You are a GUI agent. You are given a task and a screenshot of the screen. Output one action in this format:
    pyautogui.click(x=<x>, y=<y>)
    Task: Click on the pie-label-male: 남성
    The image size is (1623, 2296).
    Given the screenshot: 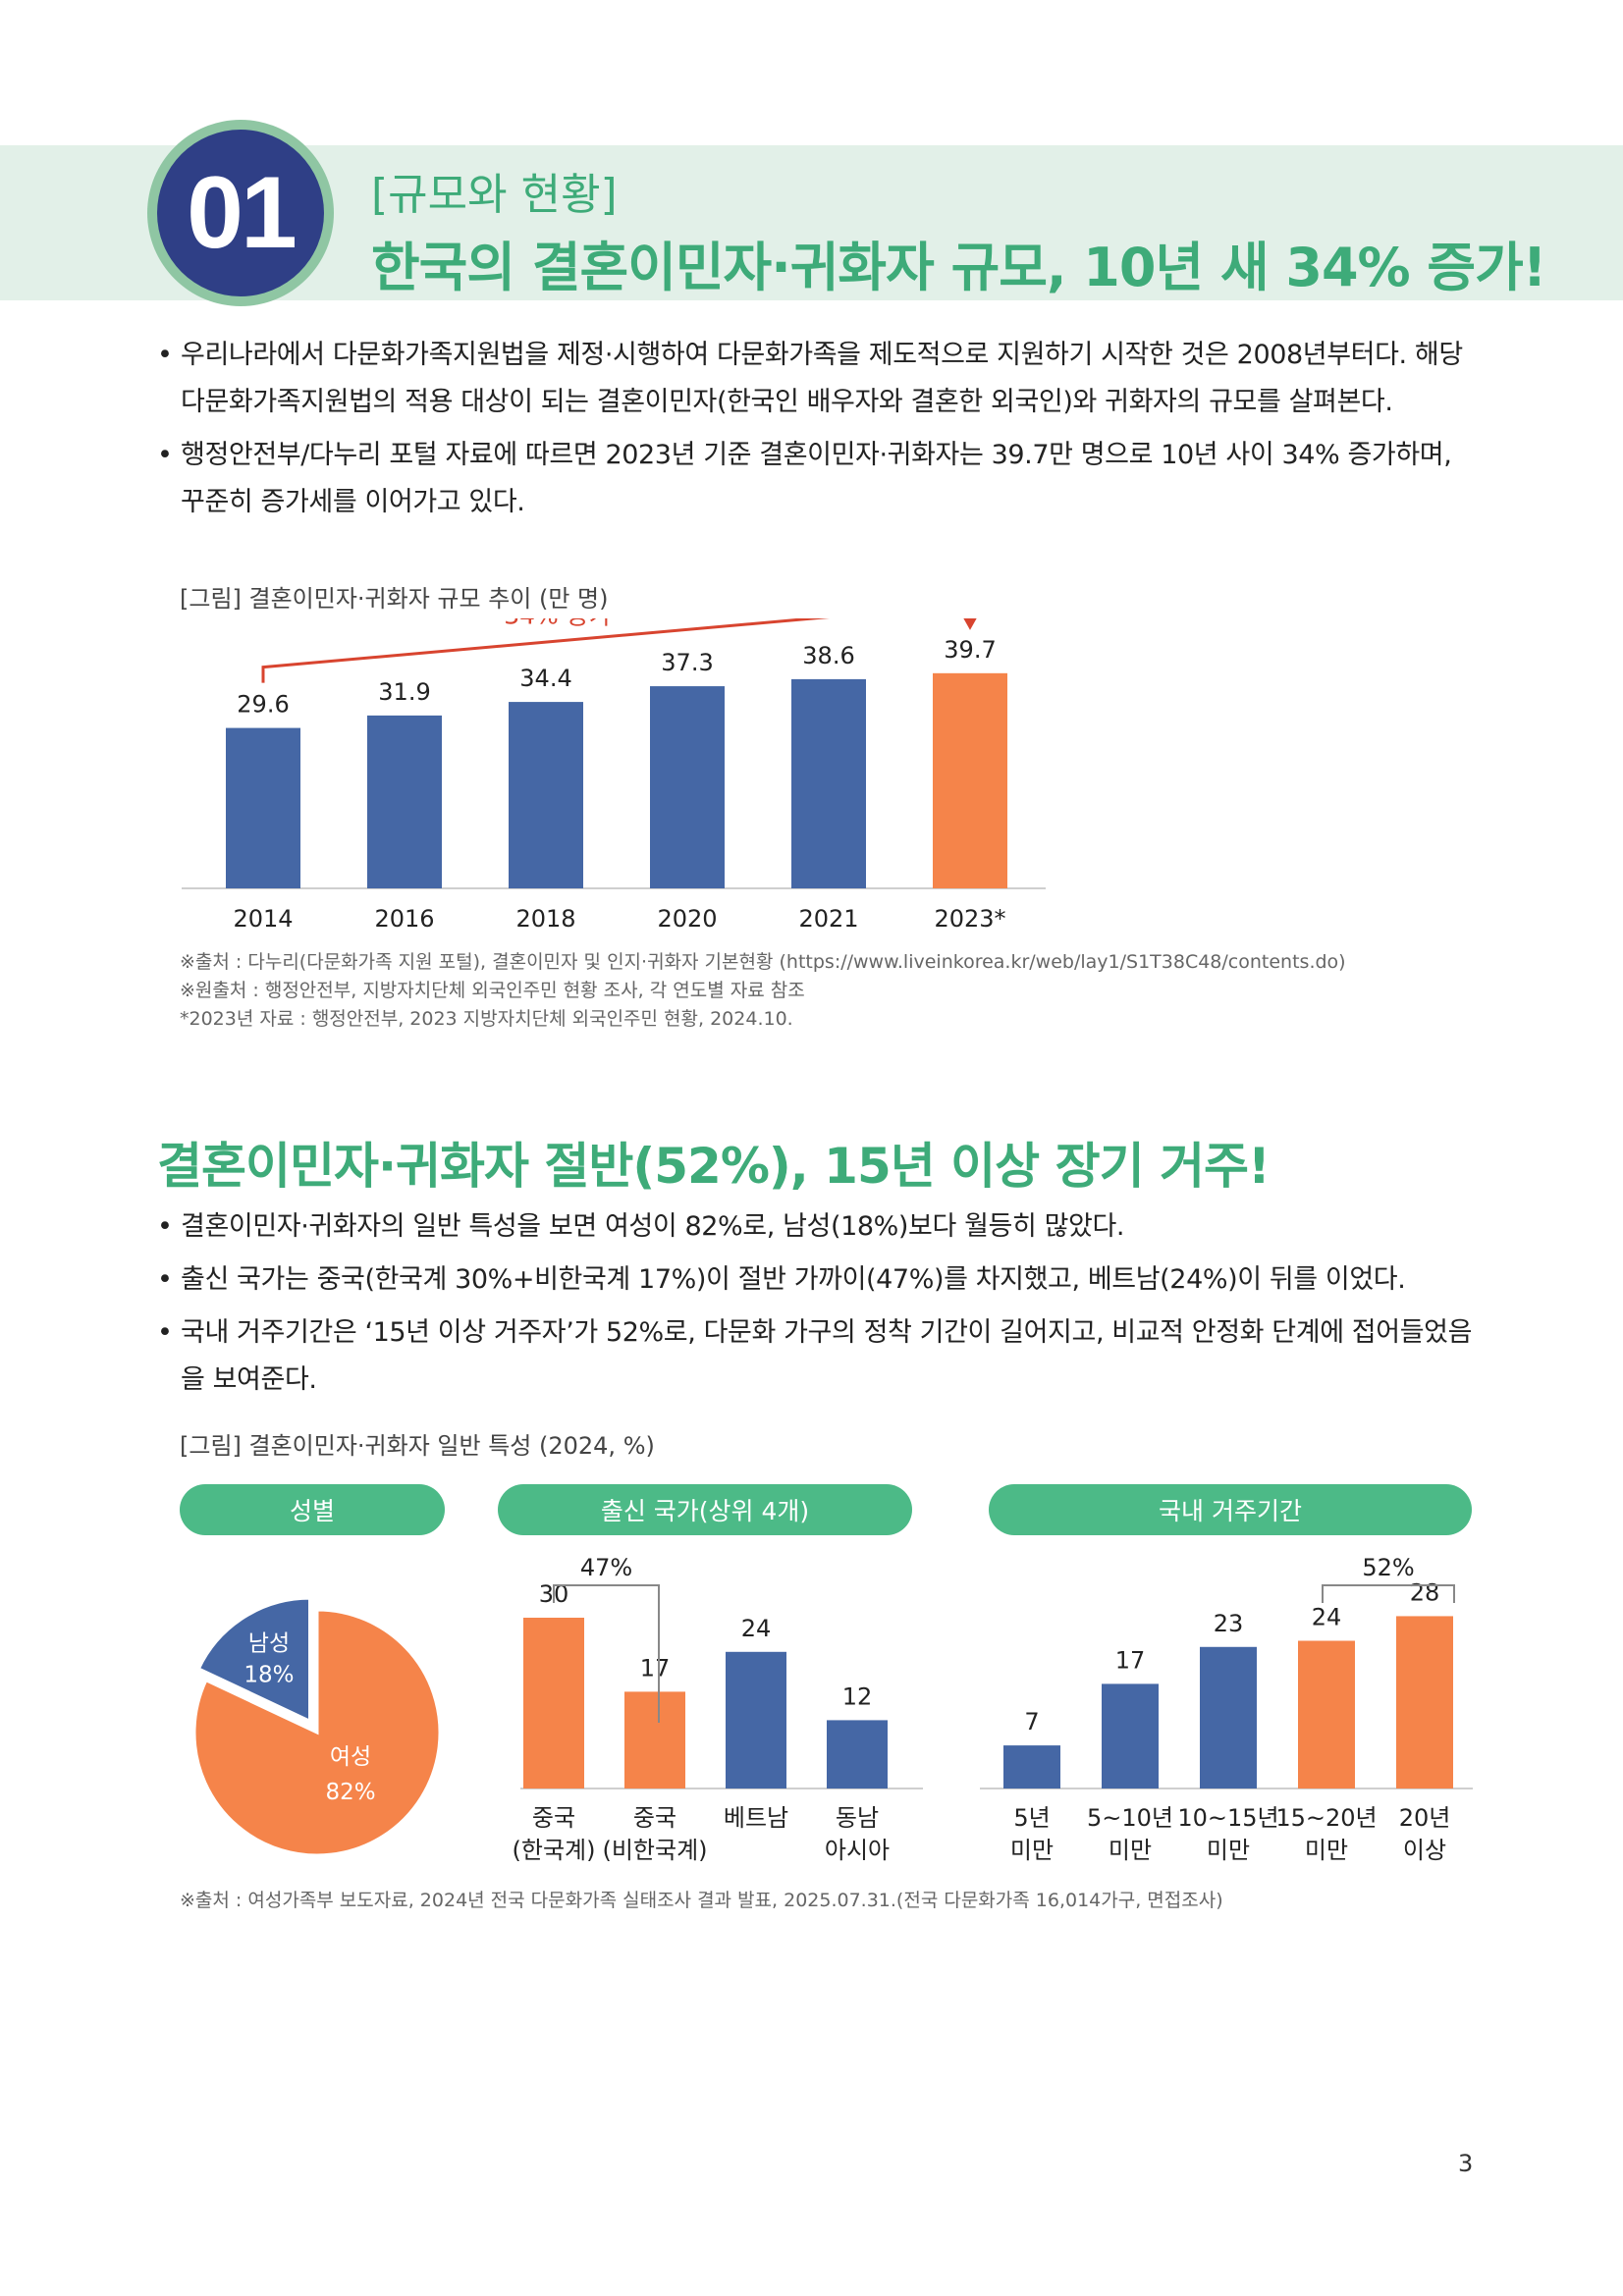 What is the action you would take?
    pyautogui.click(x=269, y=1644)
    